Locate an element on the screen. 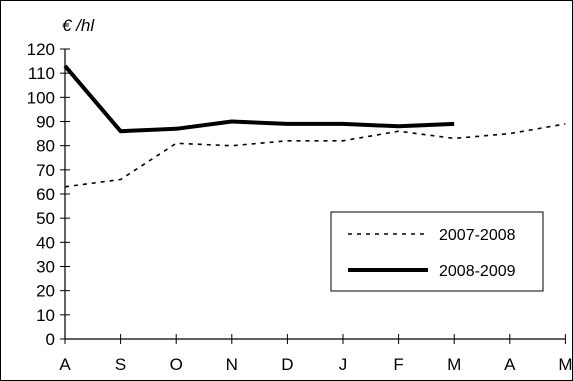 The height and width of the screenshot is (381, 573). y-tick-label: 50 is located at coordinates (45, 218).